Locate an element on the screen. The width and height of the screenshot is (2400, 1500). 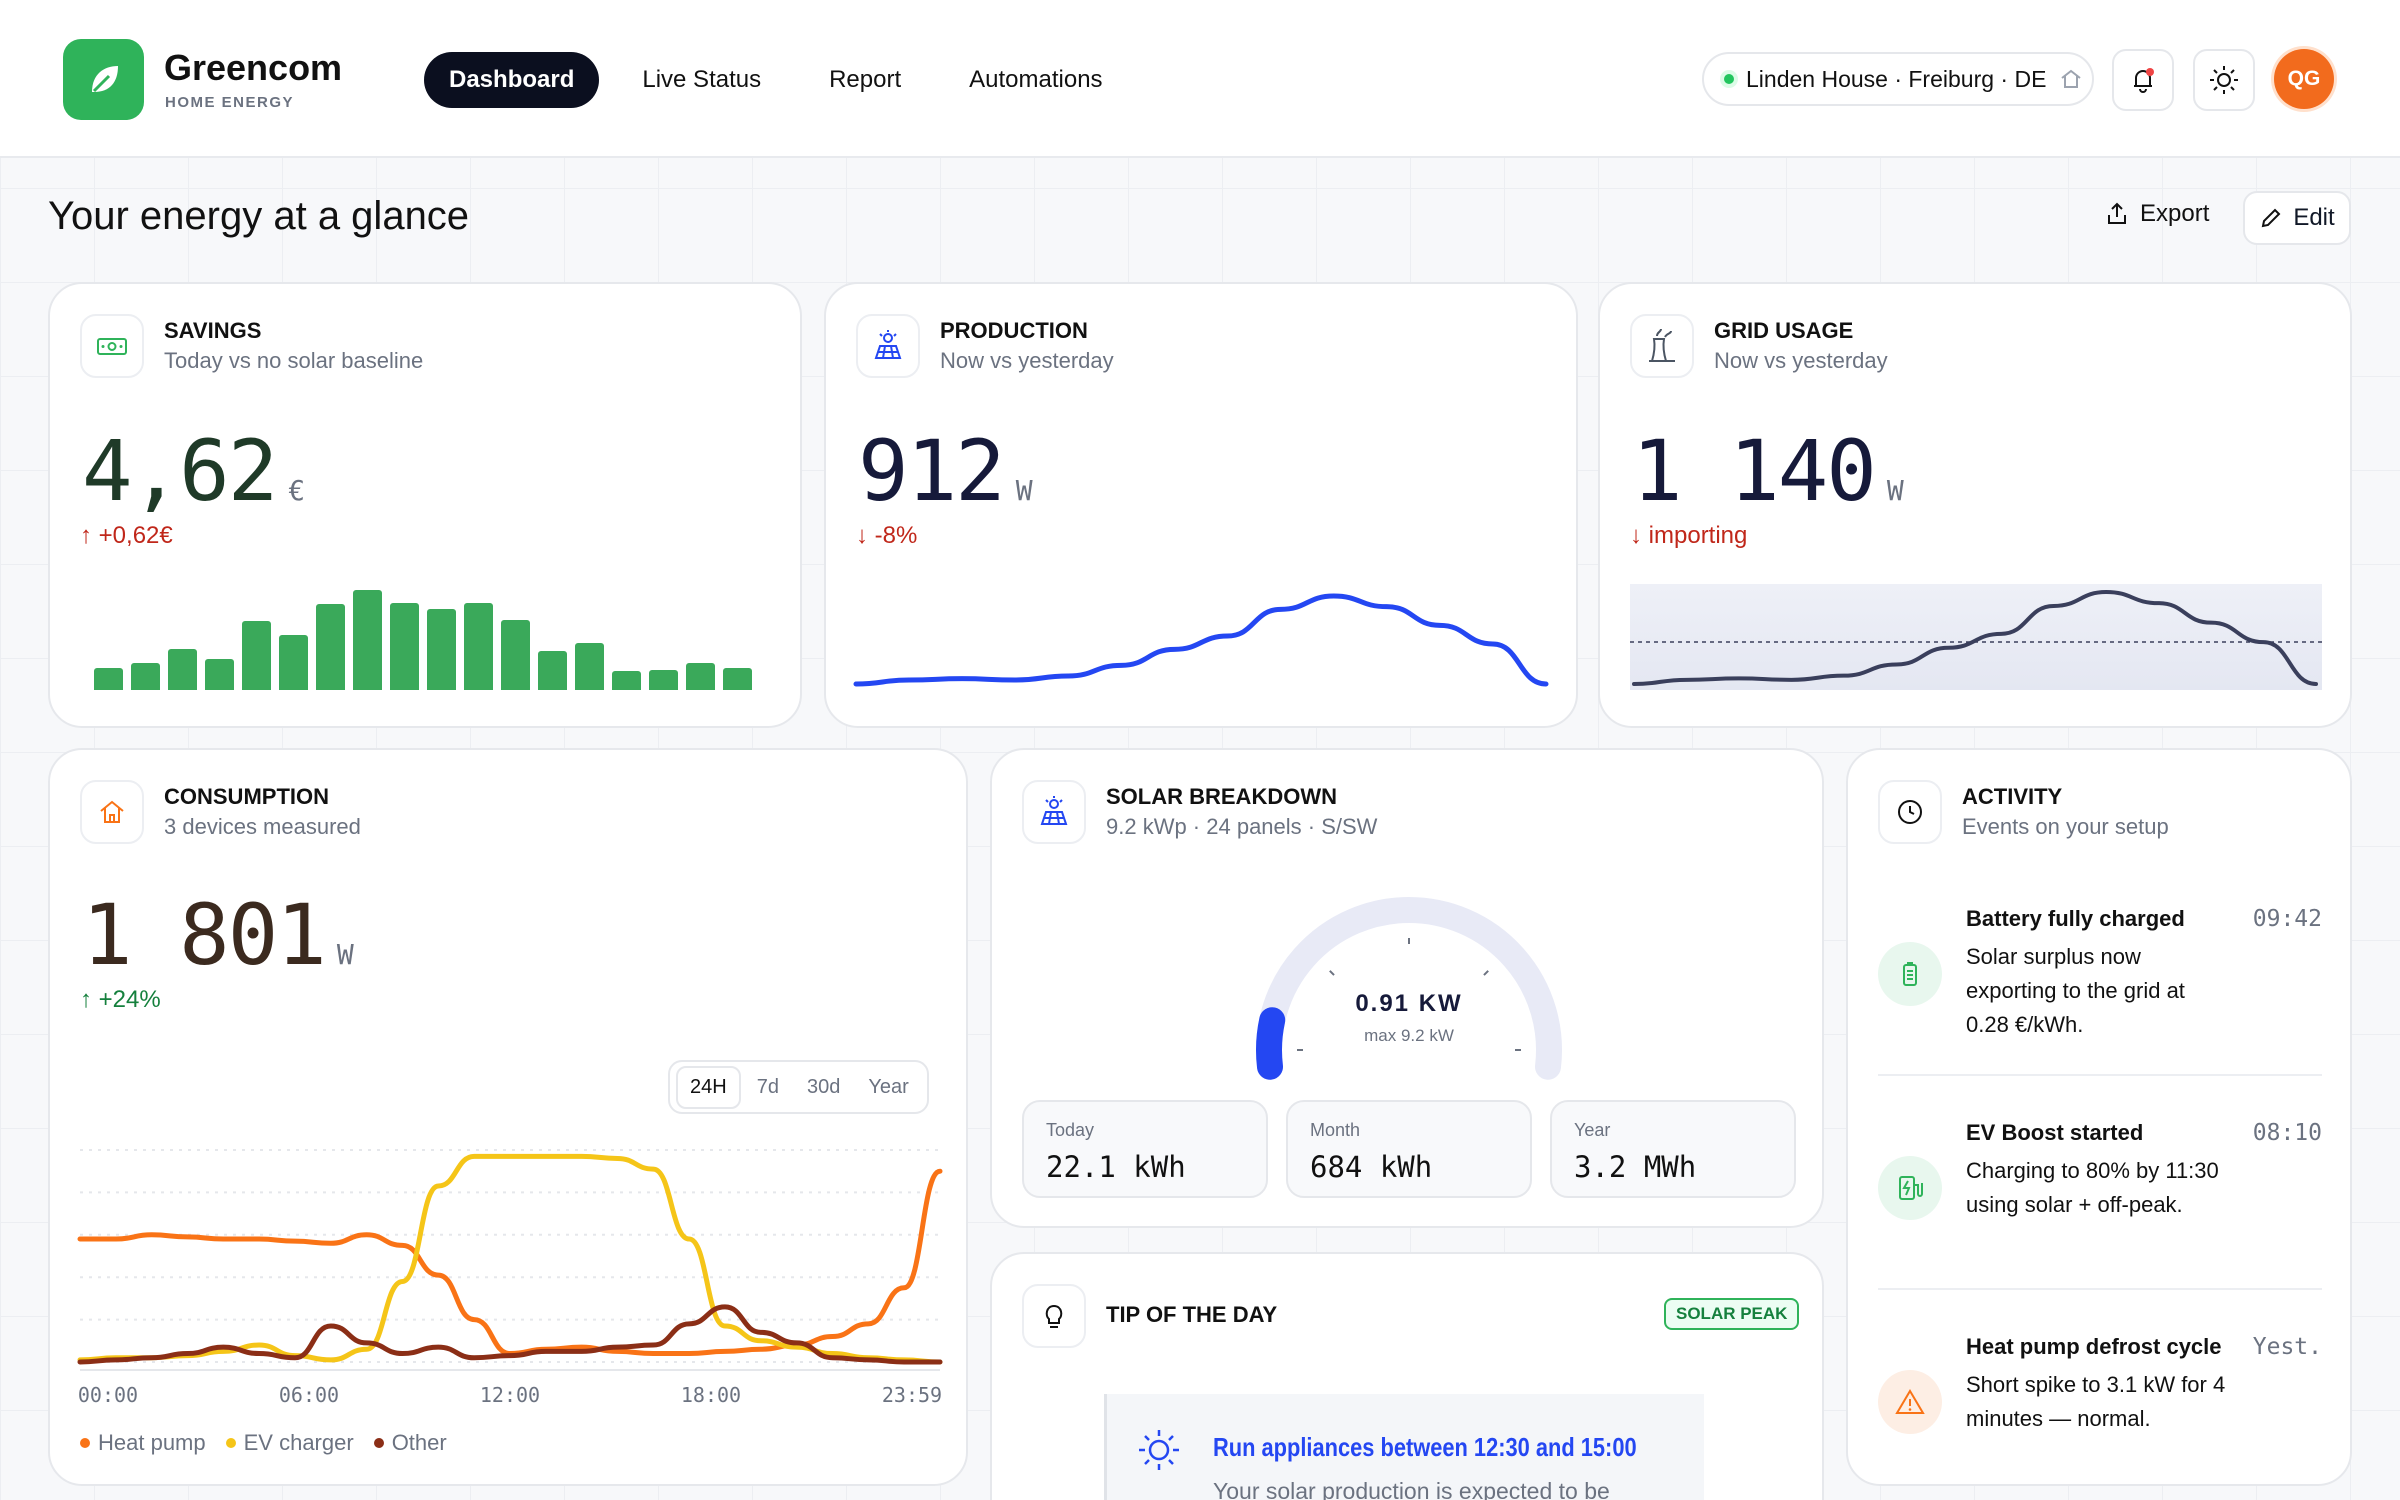
main-nav: Dashboard Live Status Report Automations is located at coordinates (776, 80).